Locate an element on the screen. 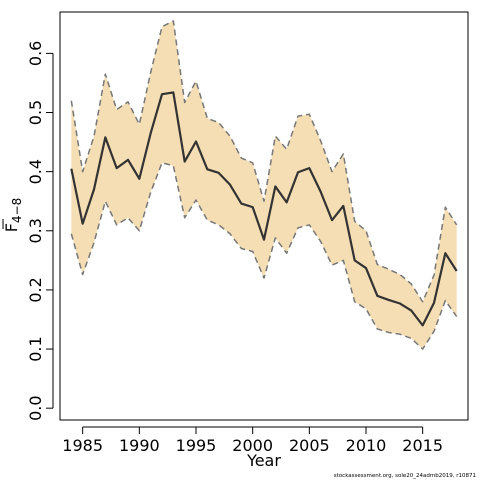 This screenshot has height=480, width=480. y-axis-title-main: F is located at coordinates (11, 227).